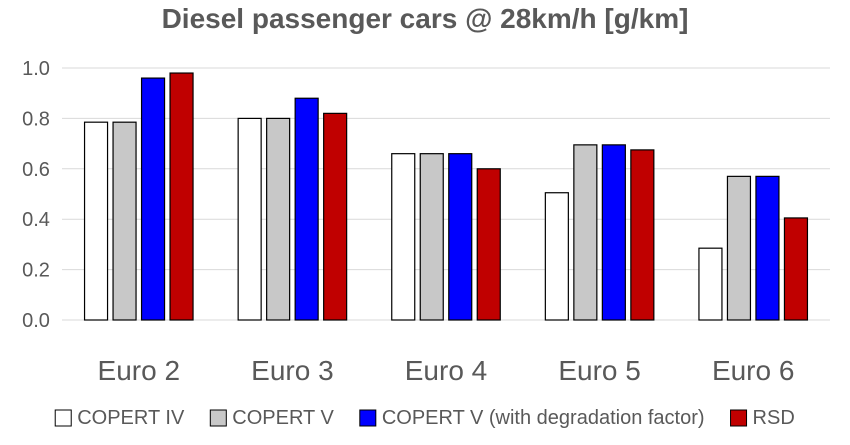  Describe the element at coordinates (283, 418) in the screenshot. I see `legend-label: COPERT V` at that location.